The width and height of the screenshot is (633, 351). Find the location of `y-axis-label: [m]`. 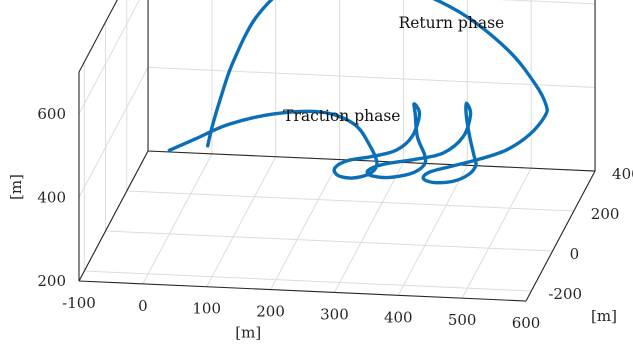

y-axis-label: [m] is located at coordinates (604, 316).